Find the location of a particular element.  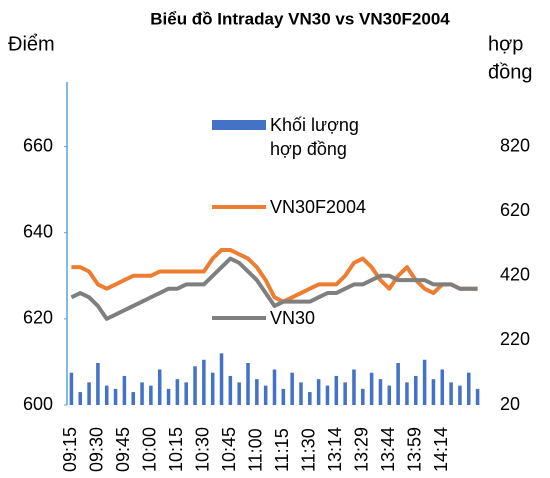

x-tick-label: 13:29 is located at coordinates (362, 449).